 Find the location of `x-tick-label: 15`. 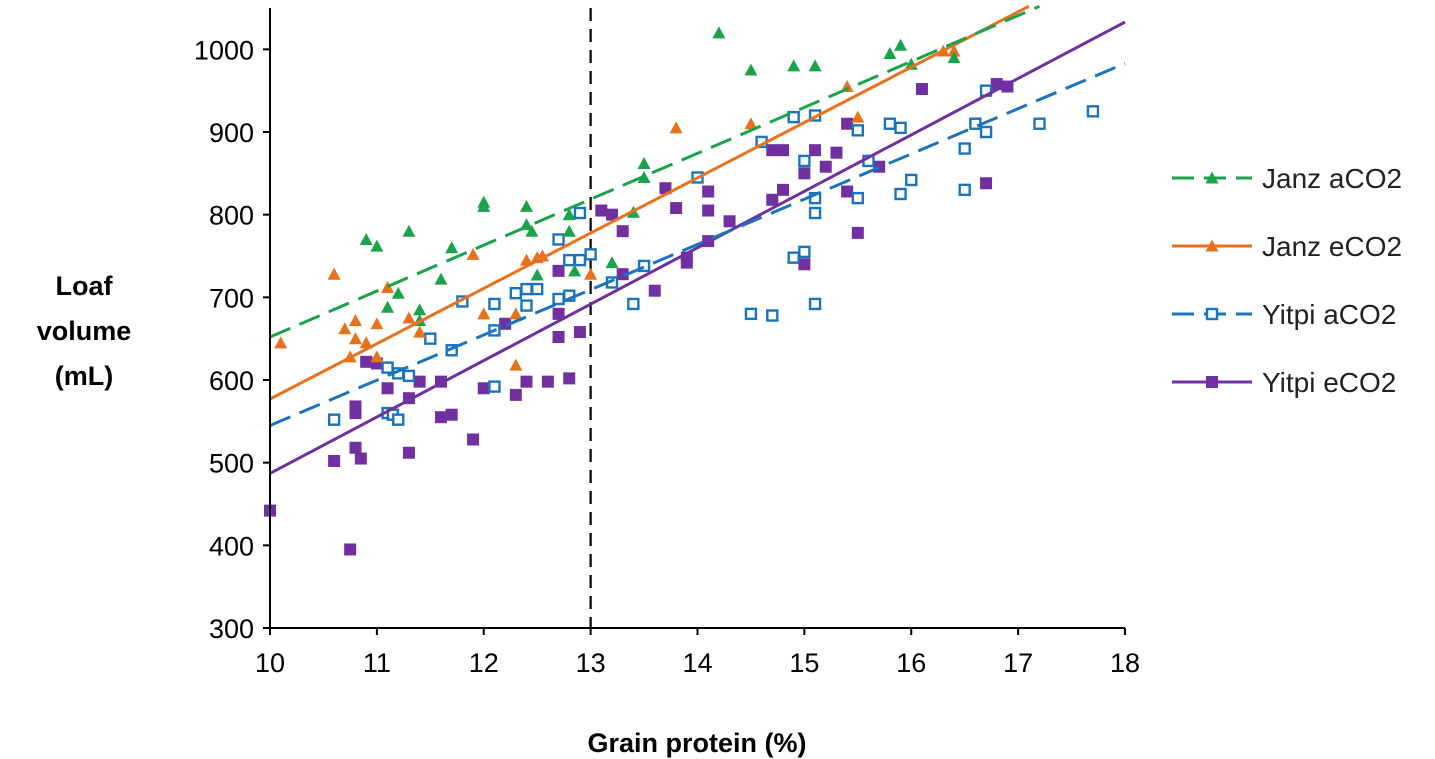

x-tick-label: 15 is located at coordinates (804, 663).